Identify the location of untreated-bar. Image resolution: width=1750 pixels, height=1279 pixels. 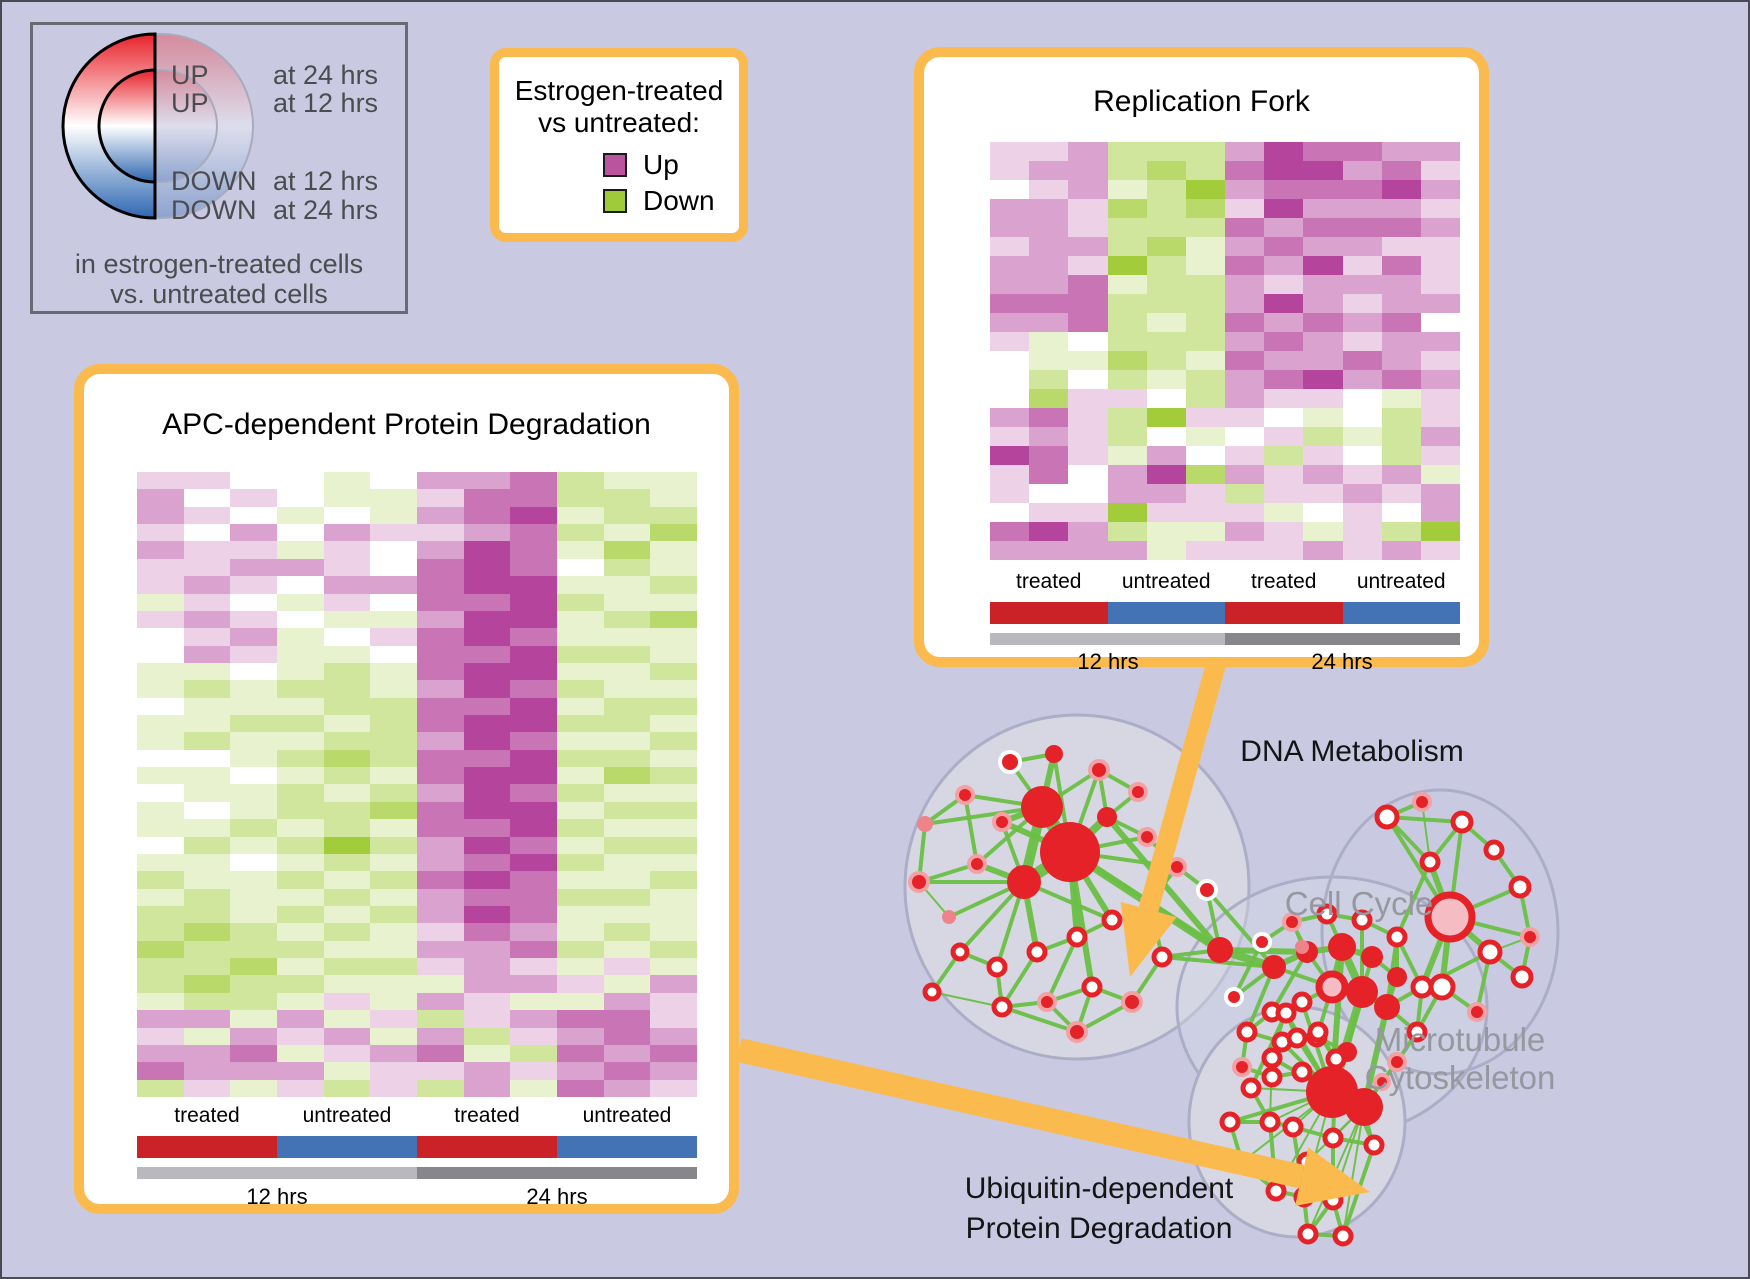
(627, 1147).